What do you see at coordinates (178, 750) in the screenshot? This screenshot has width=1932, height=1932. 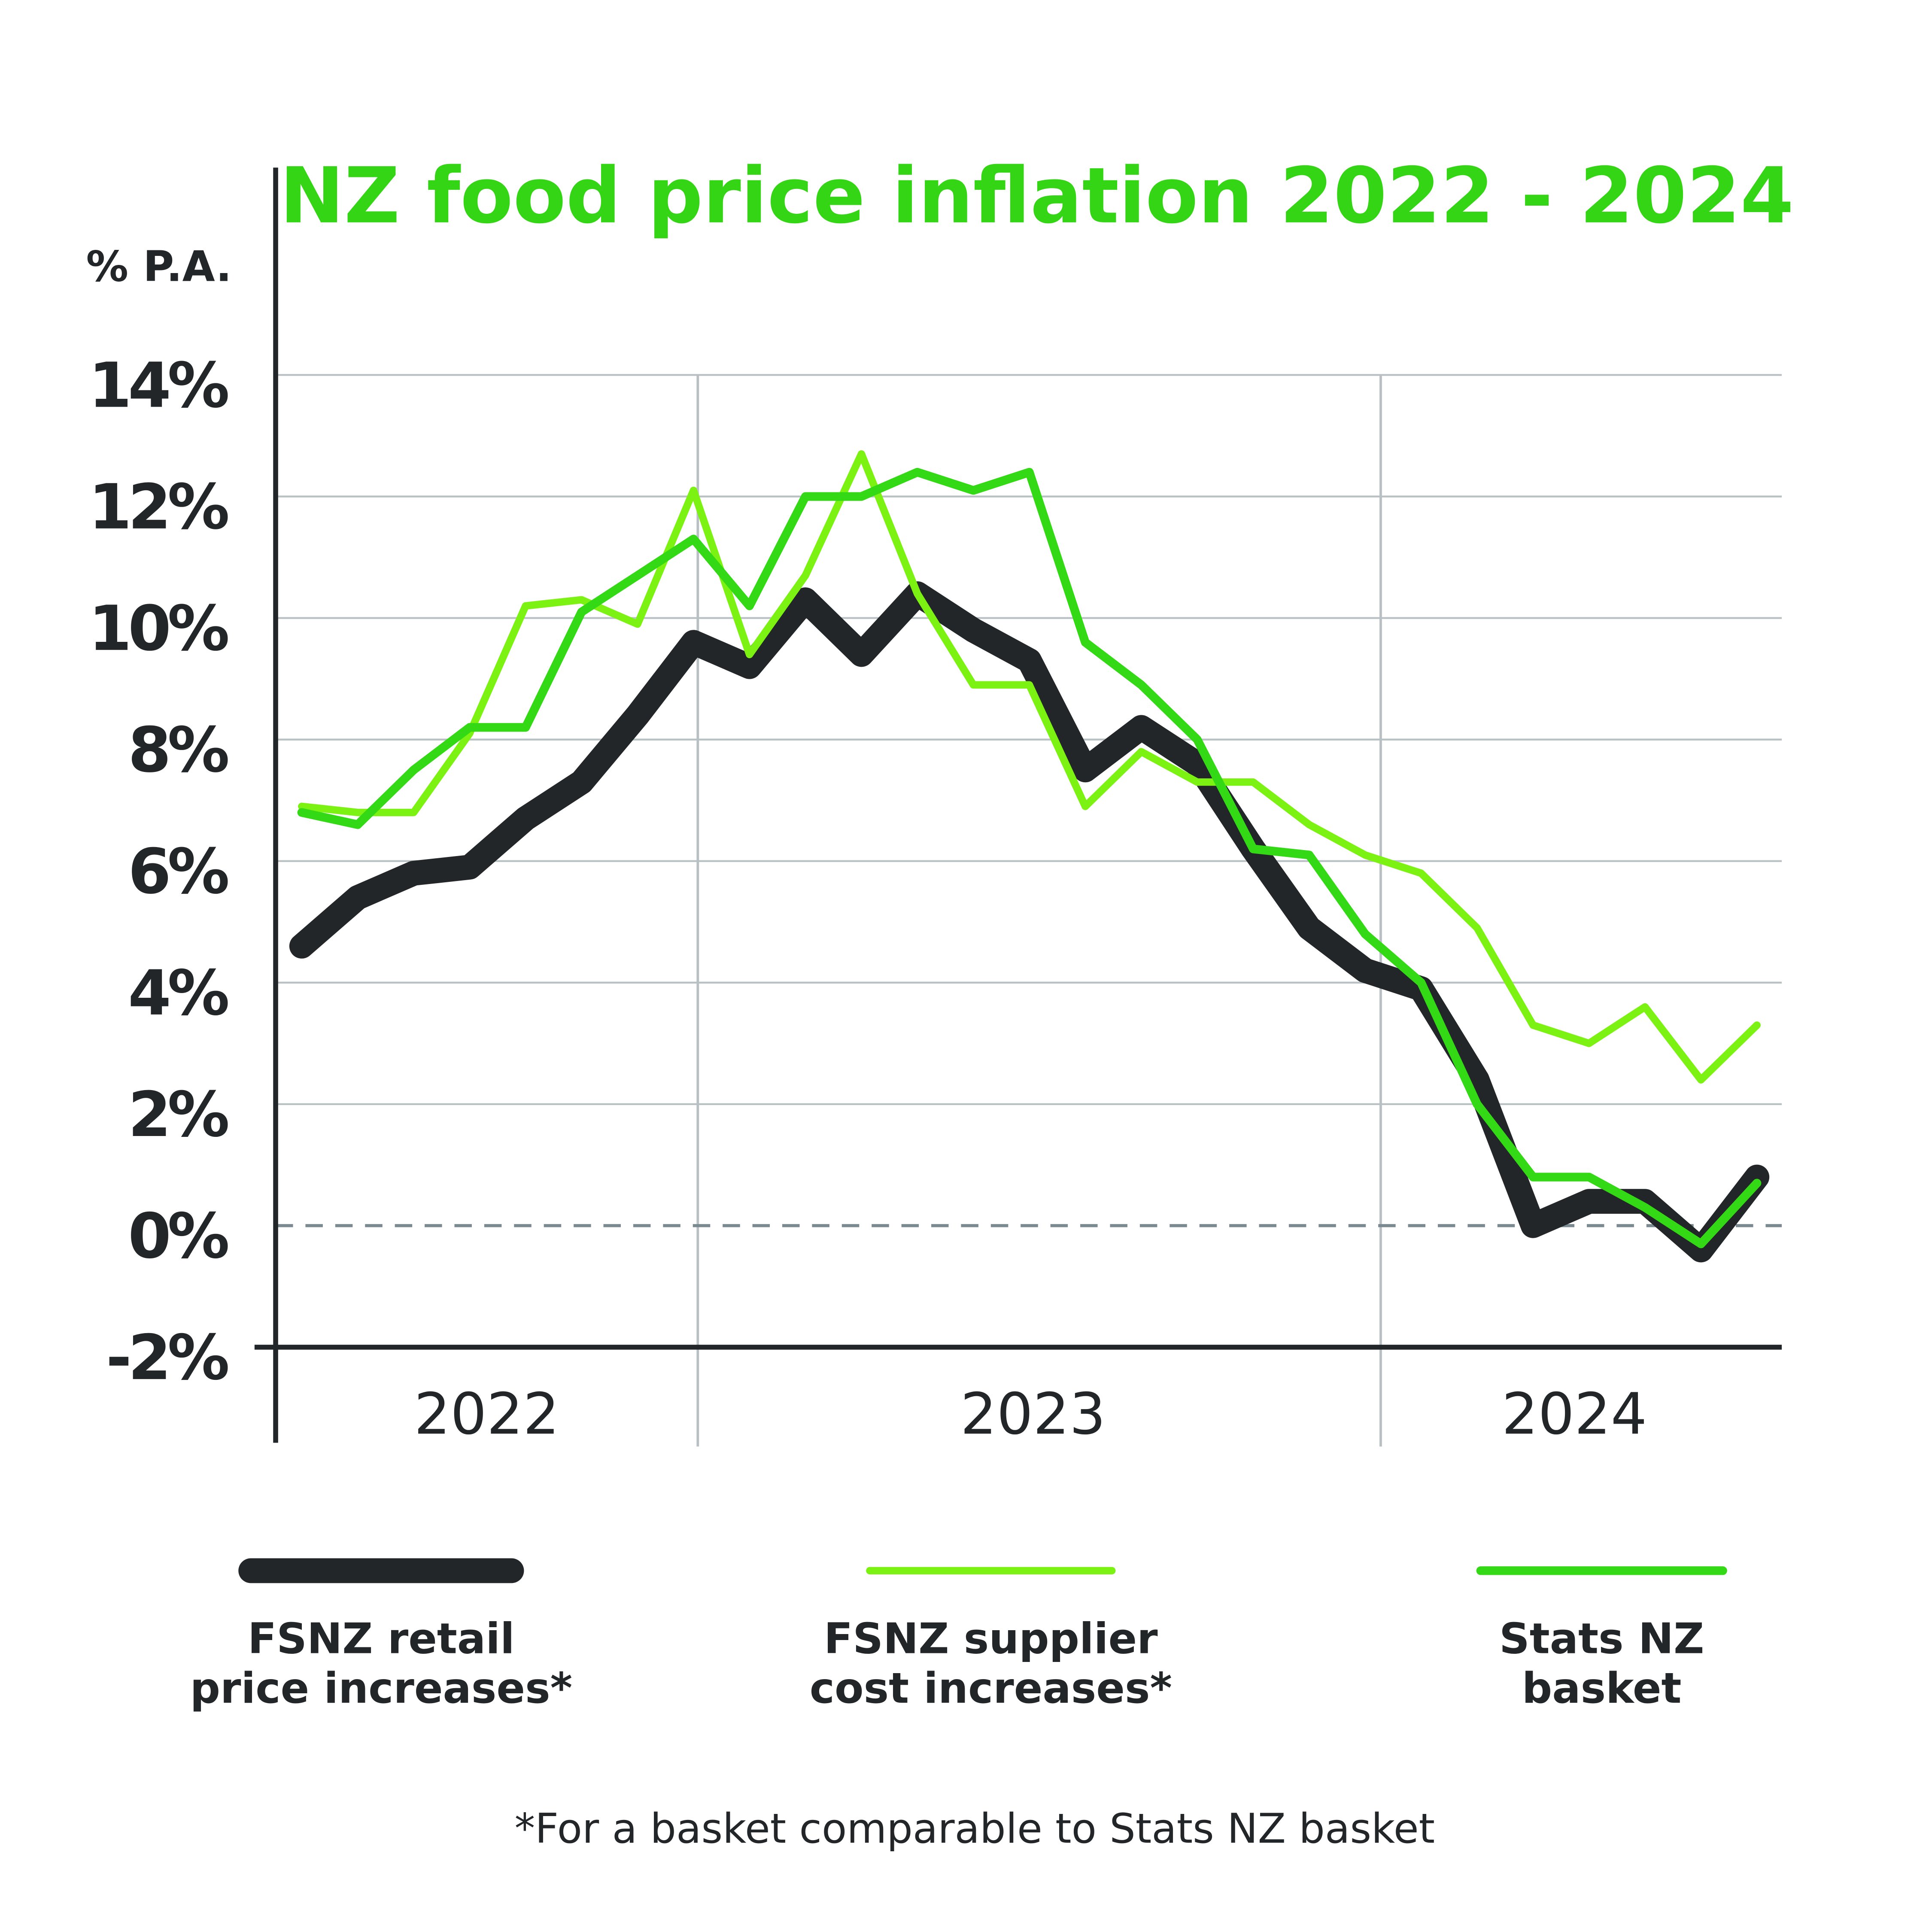 I see `y-tick-label: 8%` at bounding box center [178, 750].